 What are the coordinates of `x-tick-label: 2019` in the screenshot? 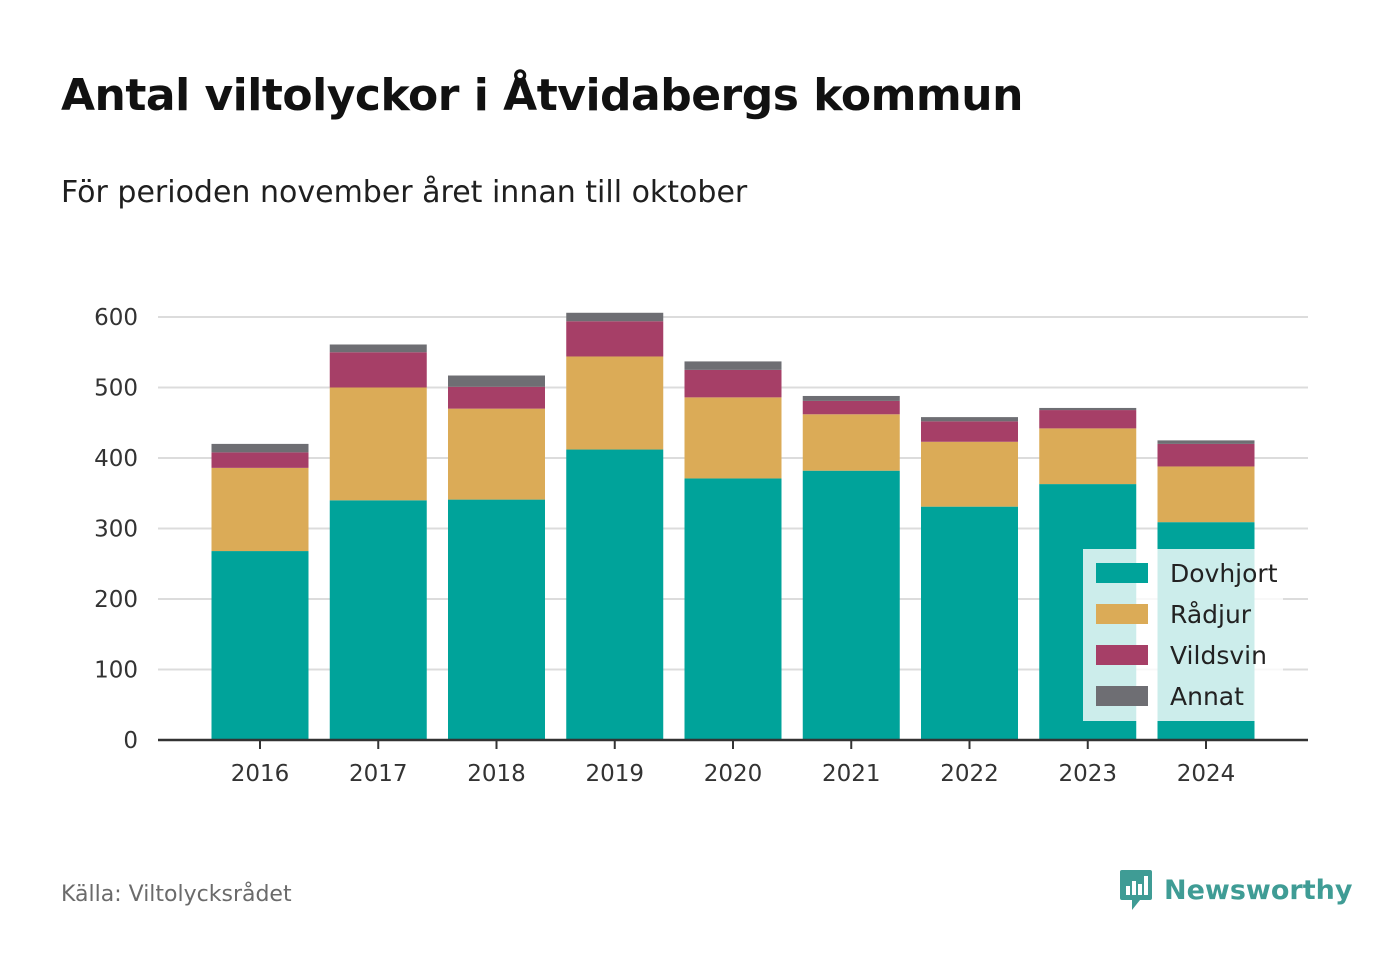 It's located at (614, 774).